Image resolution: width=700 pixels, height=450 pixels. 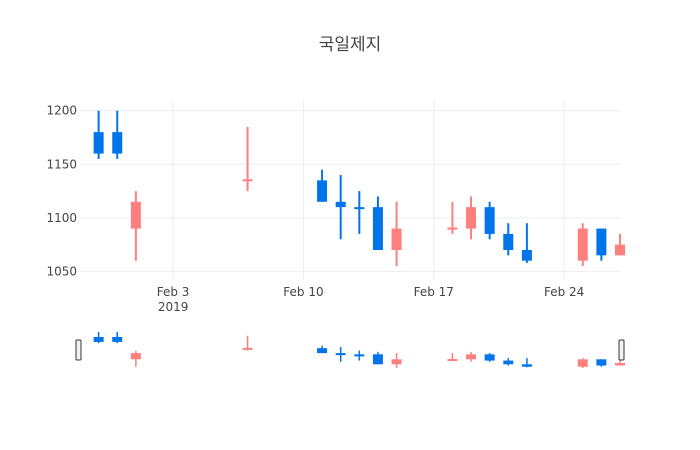 What do you see at coordinates (434, 292) in the screenshot?
I see `x-tick-label: Feb 17` at bounding box center [434, 292].